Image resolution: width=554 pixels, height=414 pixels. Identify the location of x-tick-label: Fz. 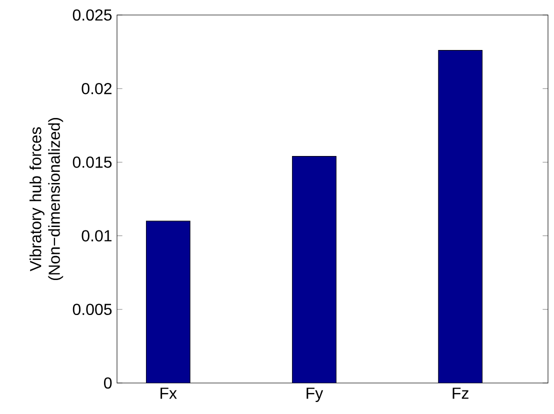
(460, 393).